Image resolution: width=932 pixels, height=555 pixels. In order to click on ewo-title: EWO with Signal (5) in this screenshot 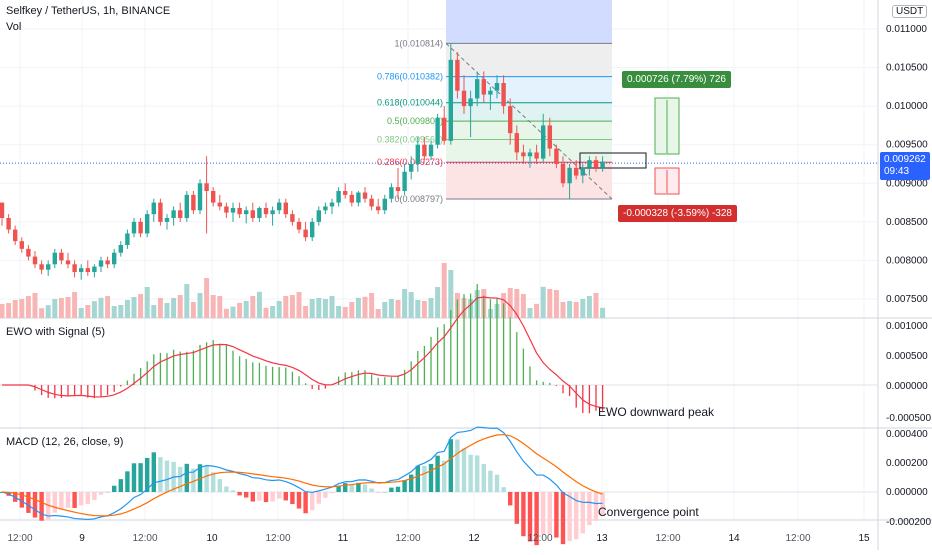, I will do `click(56, 332)`.